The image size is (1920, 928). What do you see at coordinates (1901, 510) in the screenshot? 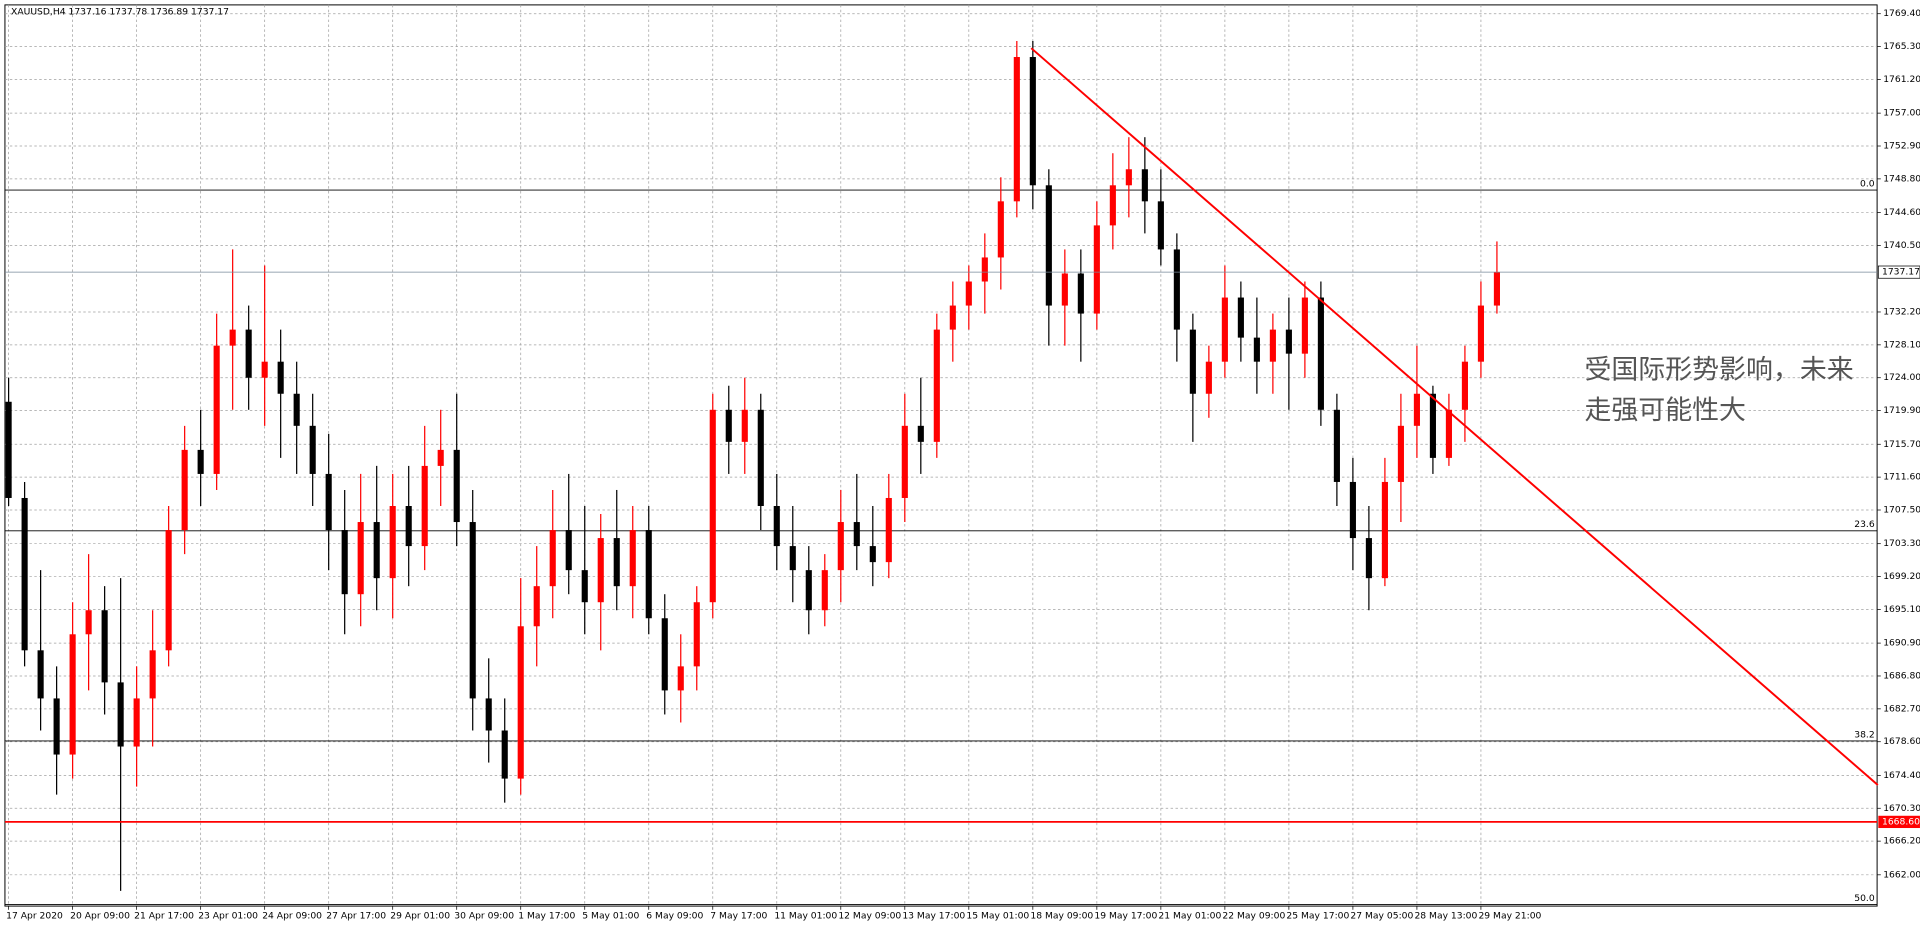
I see `y-tick-label: 1707.50` at bounding box center [1901, 510].